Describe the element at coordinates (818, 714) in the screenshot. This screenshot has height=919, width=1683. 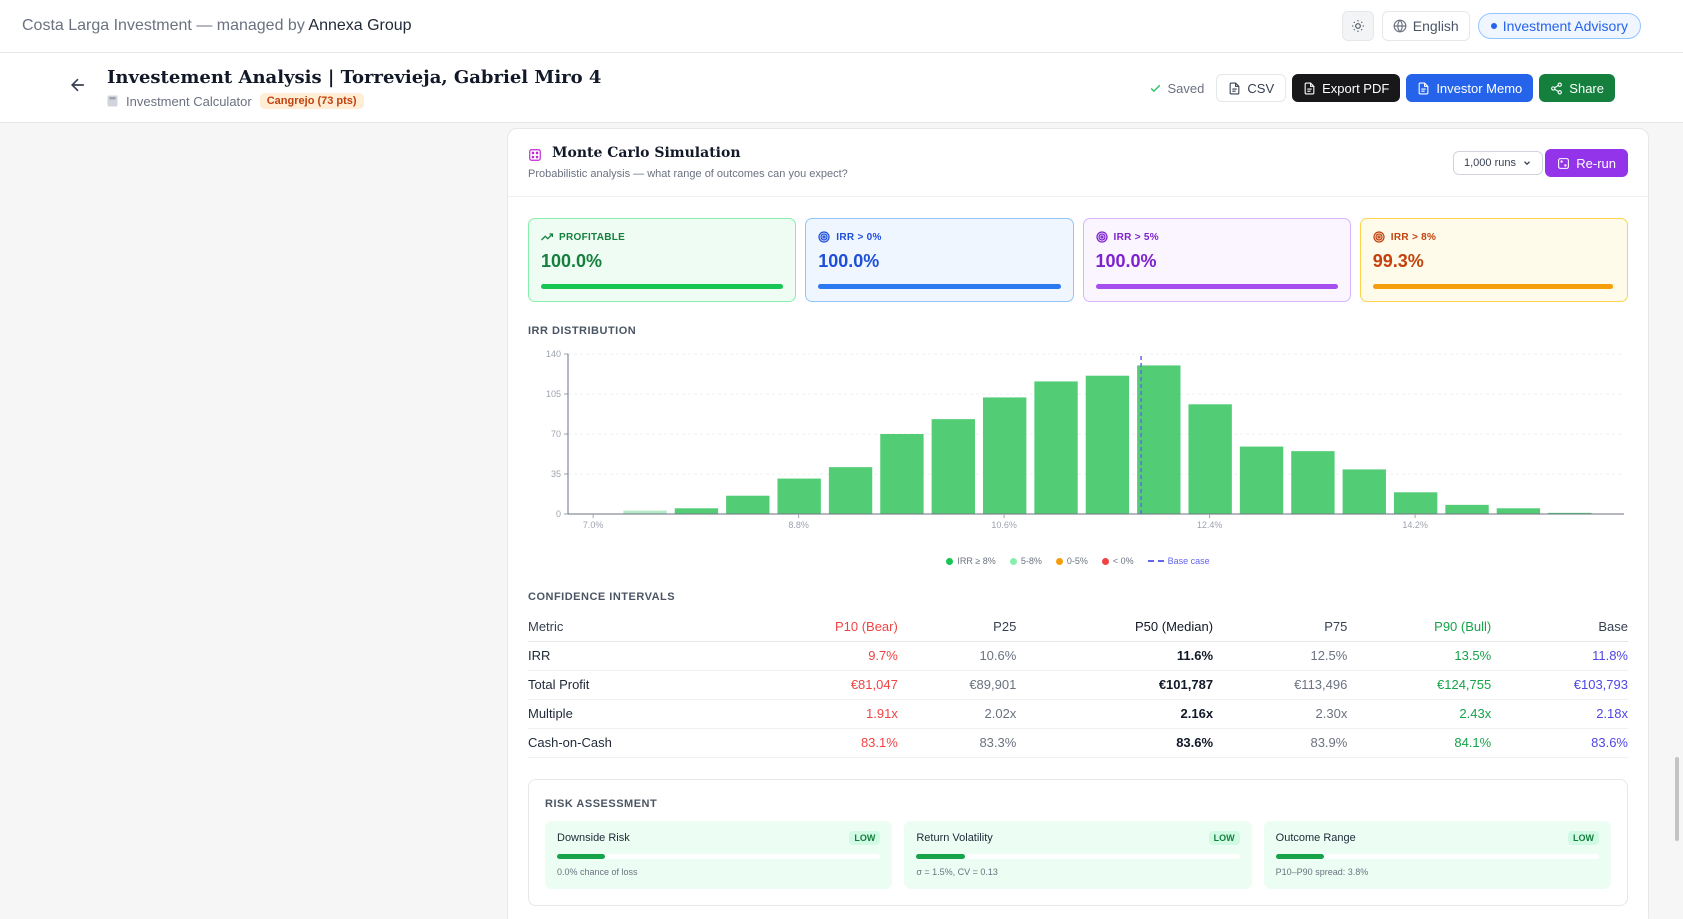
I see `table-cell: 1.91x` at that location.